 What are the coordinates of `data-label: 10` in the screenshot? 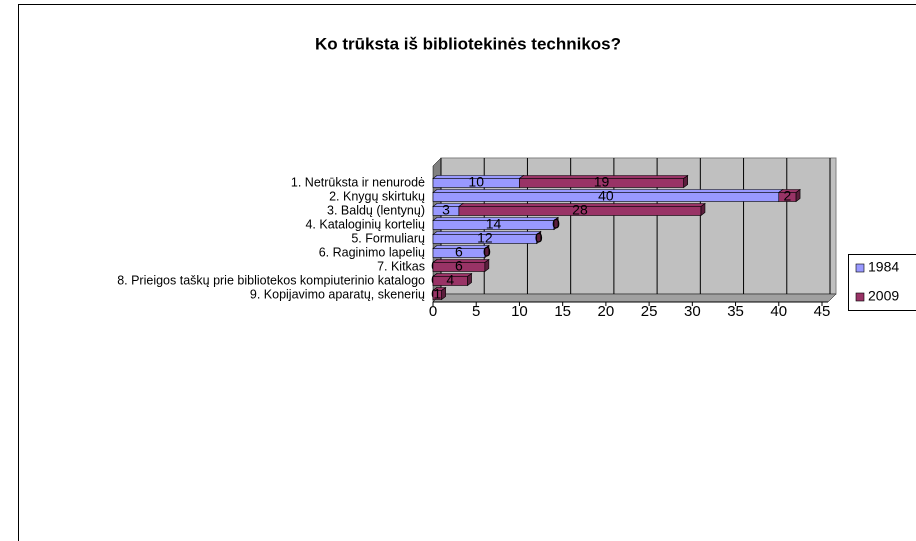 It's located at (476, 182).